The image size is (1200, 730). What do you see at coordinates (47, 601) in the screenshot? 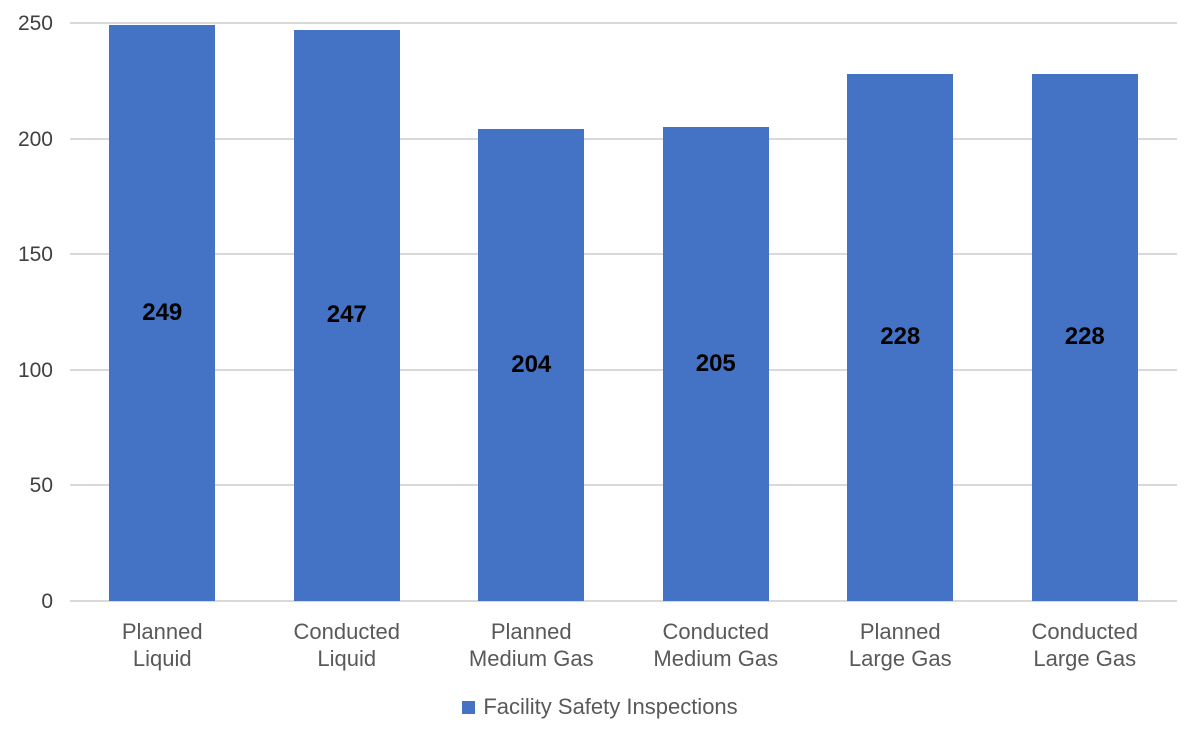
I see `y-axis-tick-label: 0` at bounding box center [47, 601].